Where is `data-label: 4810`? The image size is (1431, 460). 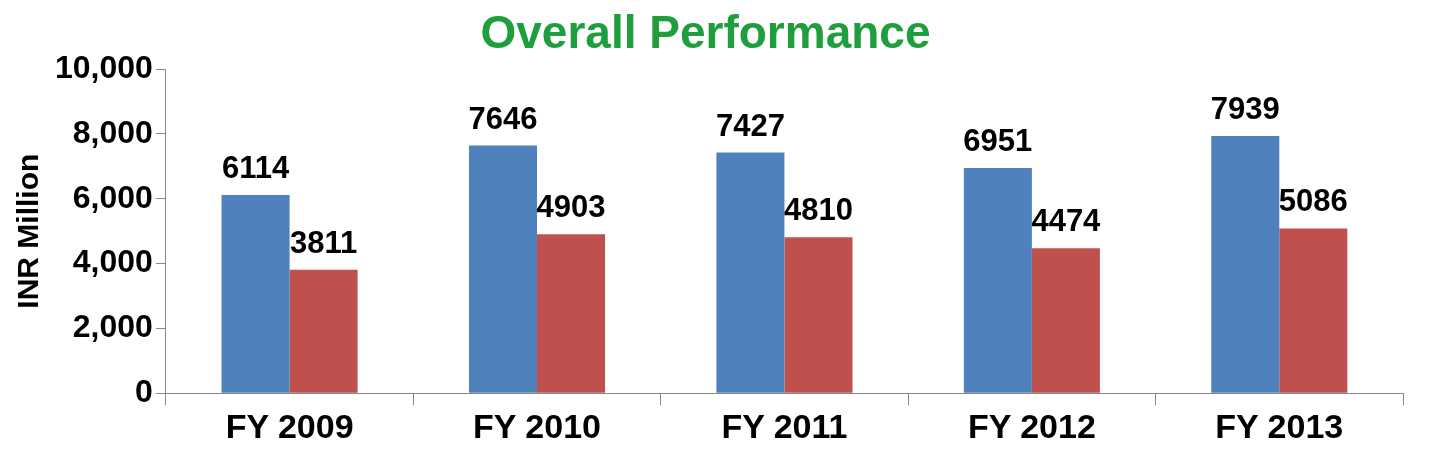 data-label: 4810 is located at coordinates (818, 210).